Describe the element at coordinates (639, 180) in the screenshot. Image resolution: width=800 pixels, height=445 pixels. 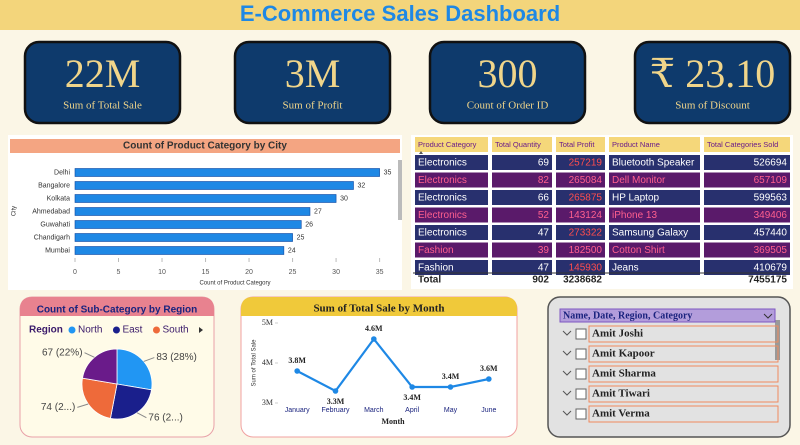
I see `table-value: Dell Monitor` at that location.